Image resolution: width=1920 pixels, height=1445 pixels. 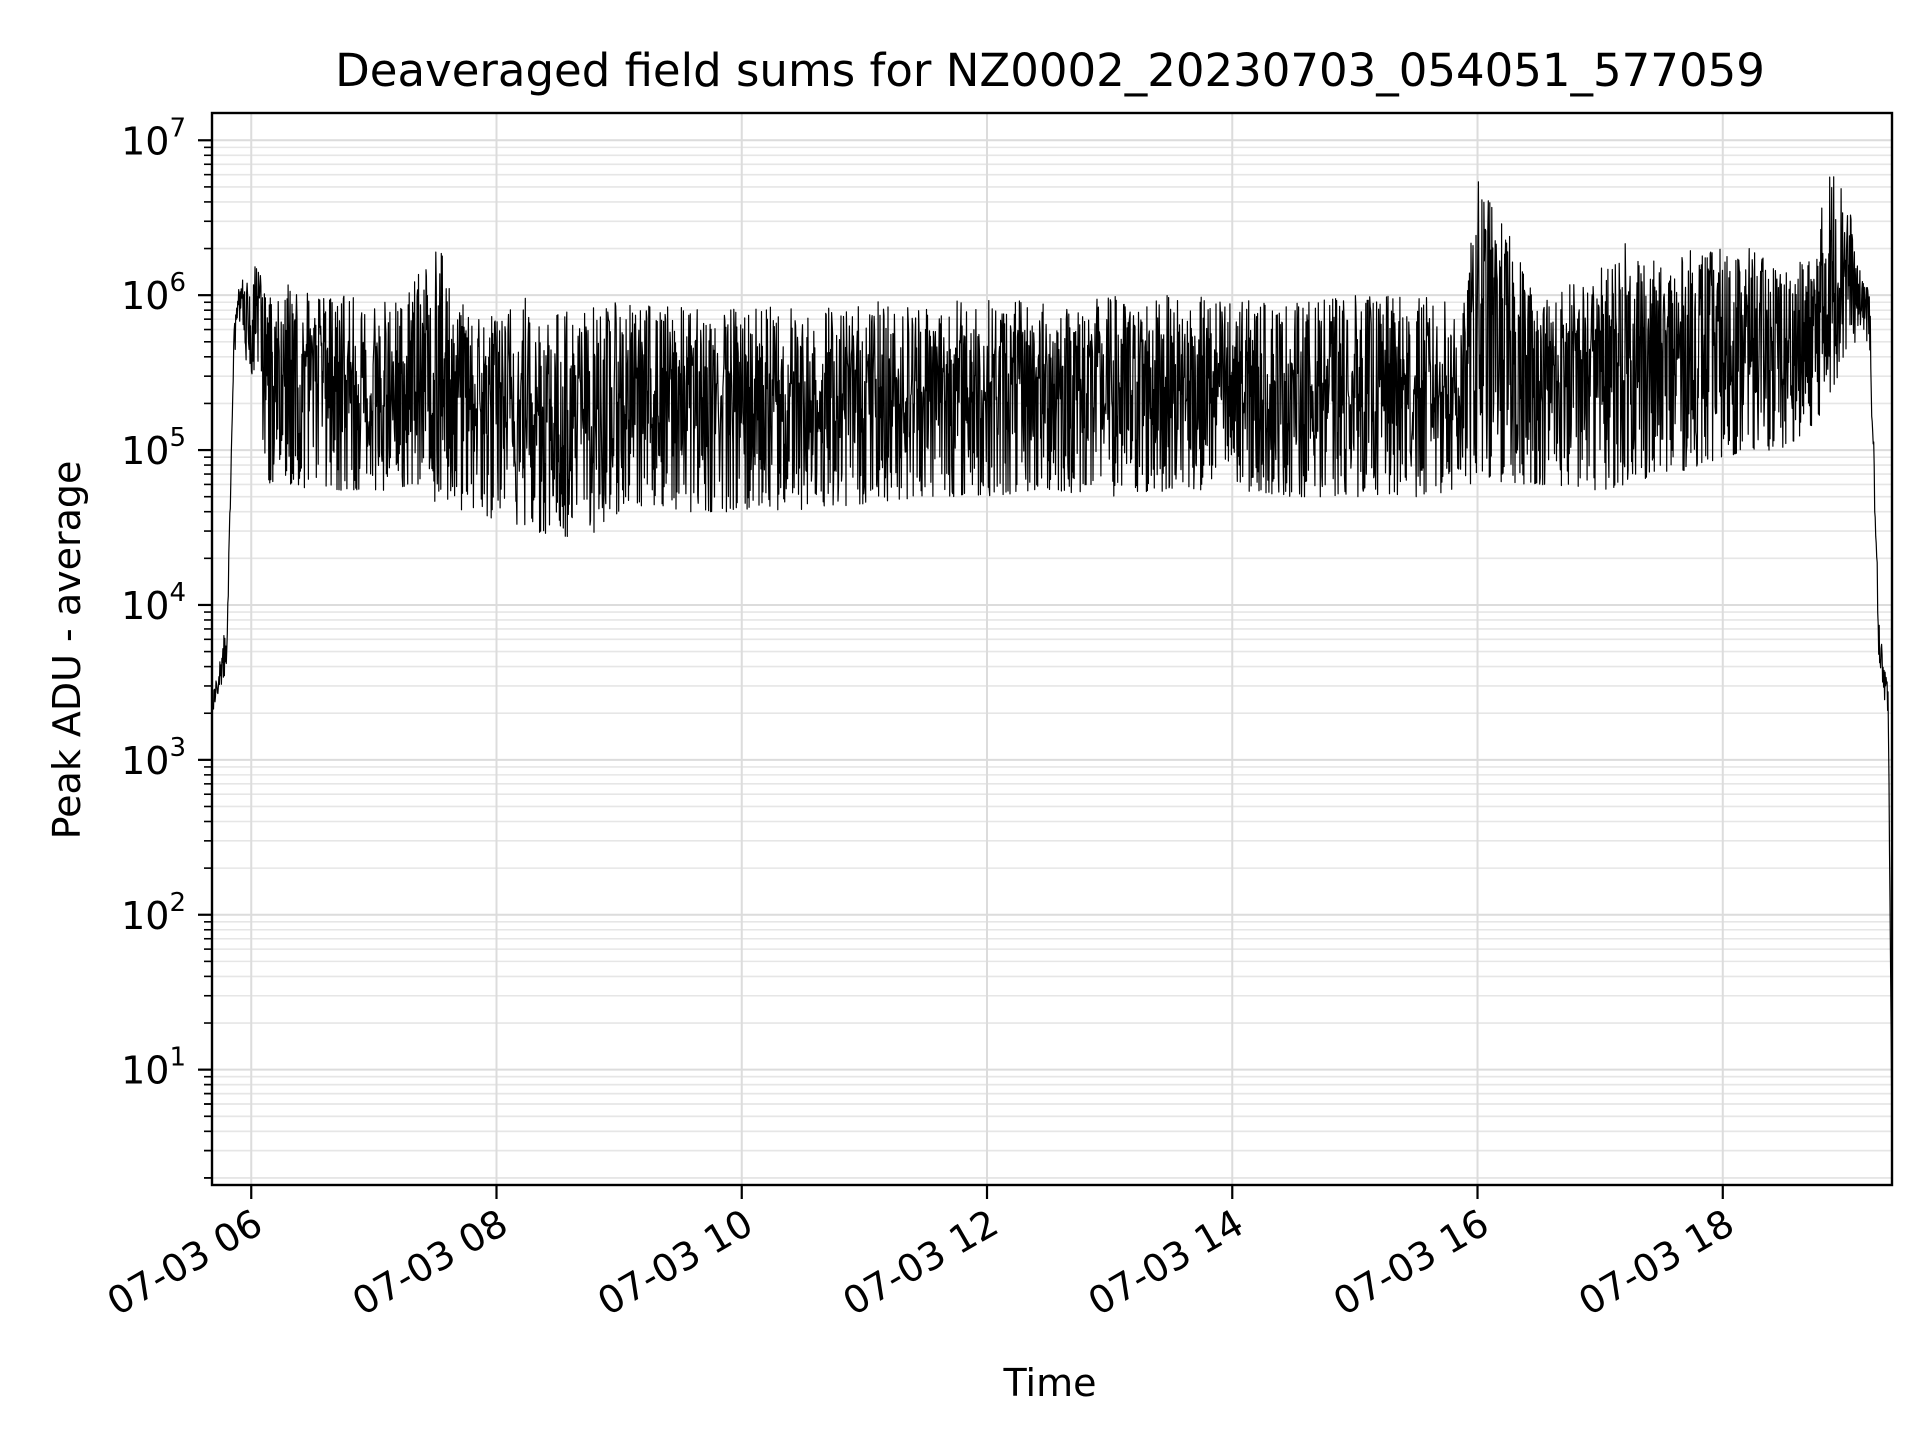 I want to click on y-axis-label: Peak ADU - average, so click(x=67, y=650).